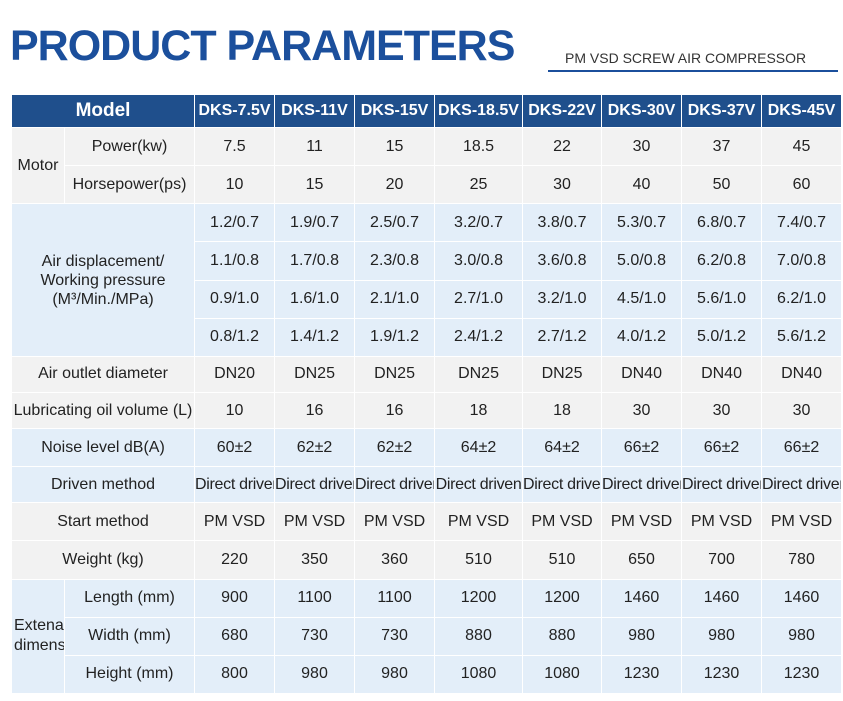  Describe the element at coordinates (235, 448) in the screenshot. I see `noise-level-value: 60±2` at that location.